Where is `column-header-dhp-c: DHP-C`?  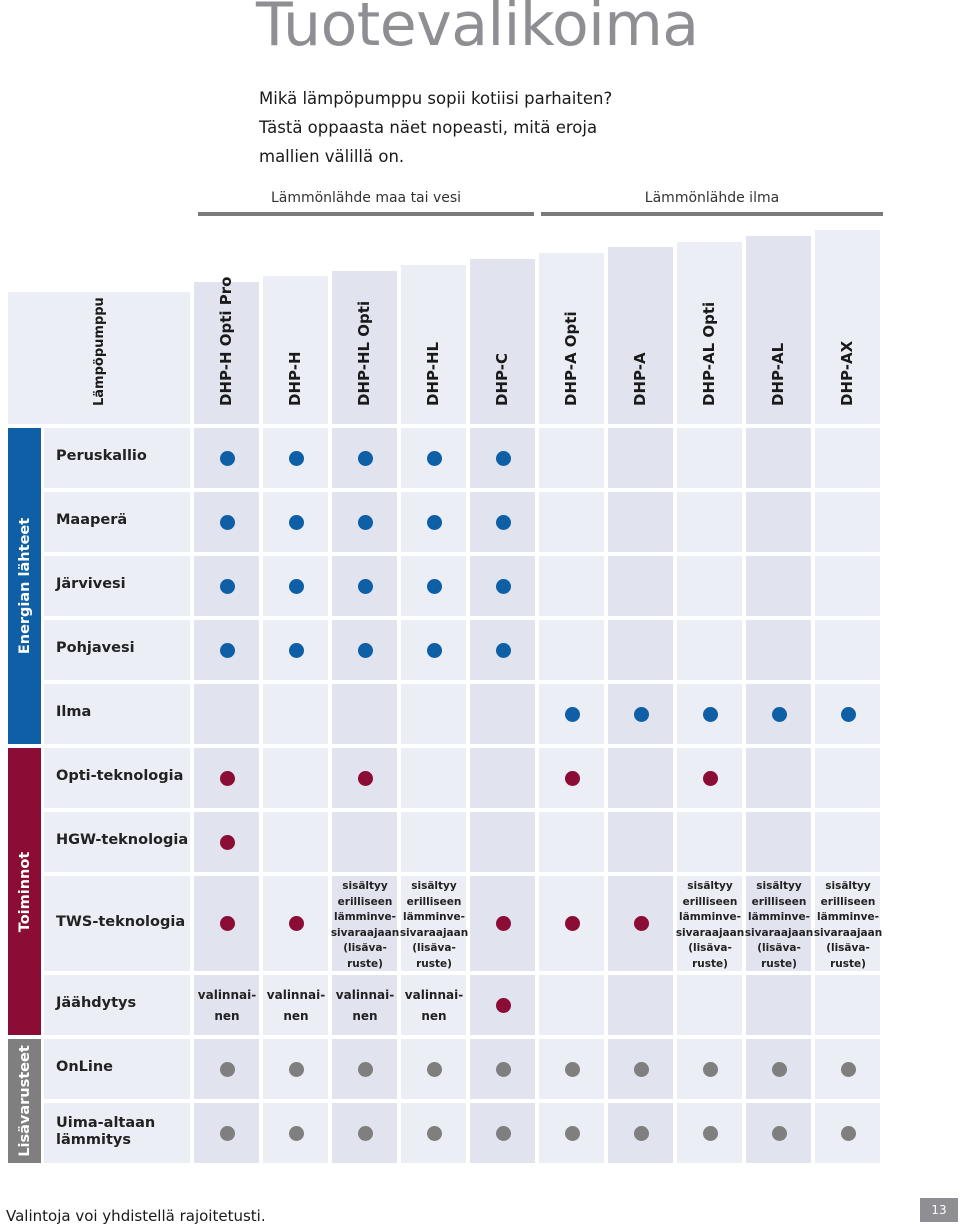
column-header-dhp-c: DHP-C is located at coordinates (502, 379).